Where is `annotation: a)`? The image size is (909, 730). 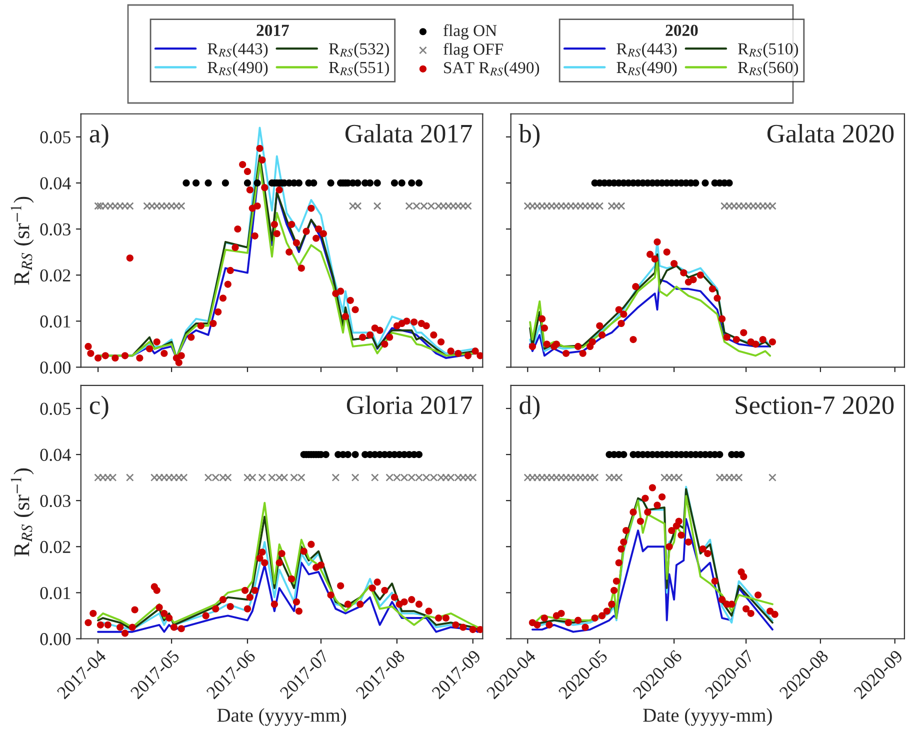
annotation: a) is located at coordinates (99, 136).